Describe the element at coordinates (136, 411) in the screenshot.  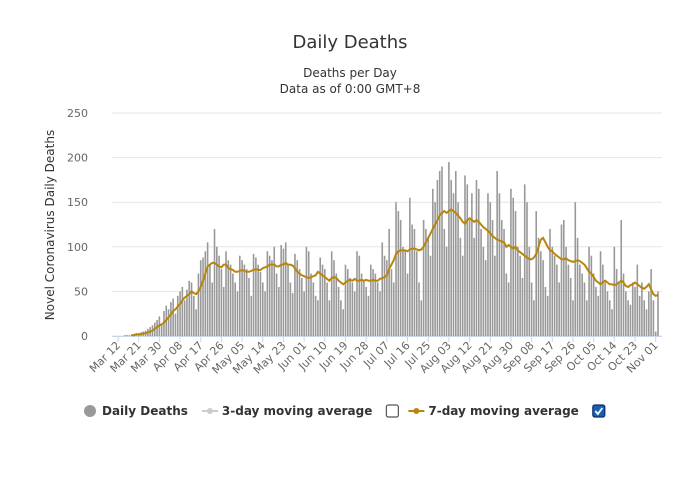
I see `legend-item: Daily Deaths` at that location.